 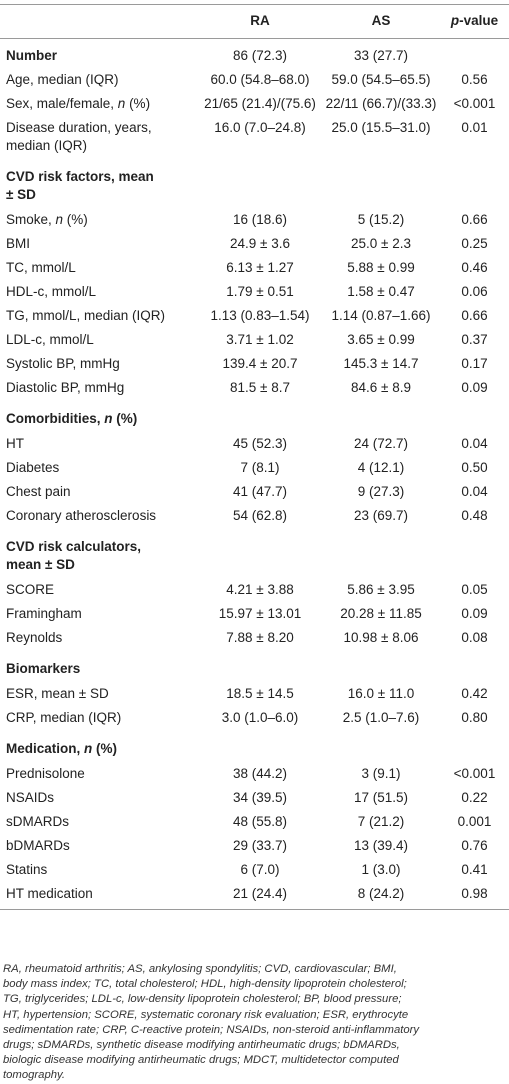 I want to click on as-value: 2.5 (1.0–7.6), so click(x=381, y=717).